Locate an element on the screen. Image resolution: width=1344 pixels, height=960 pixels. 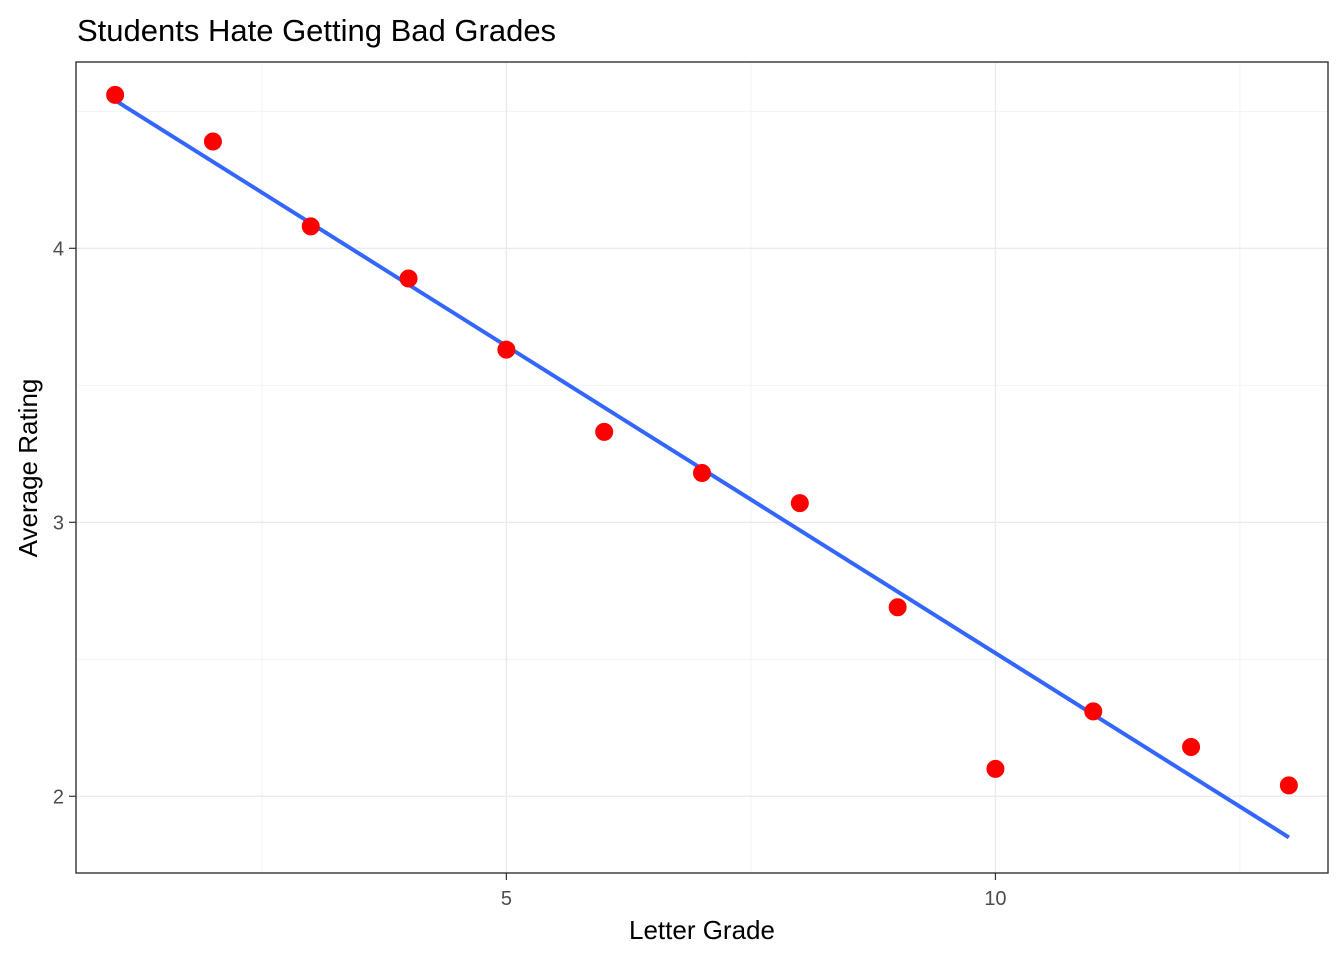
y-tick-label: 3 is located at coordinates (58, 523).